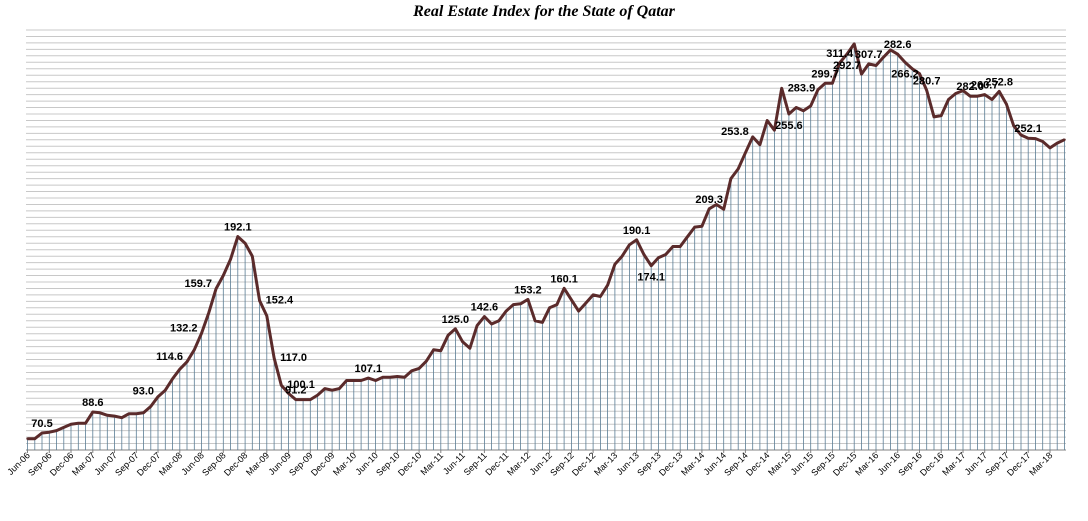 Image resolution: width=1088 pixels, height=521 pixels. What do you see at coordinates (709, 200) in the screenshot?
I see `data-label: 209.3` at bounding box center [709, 200].